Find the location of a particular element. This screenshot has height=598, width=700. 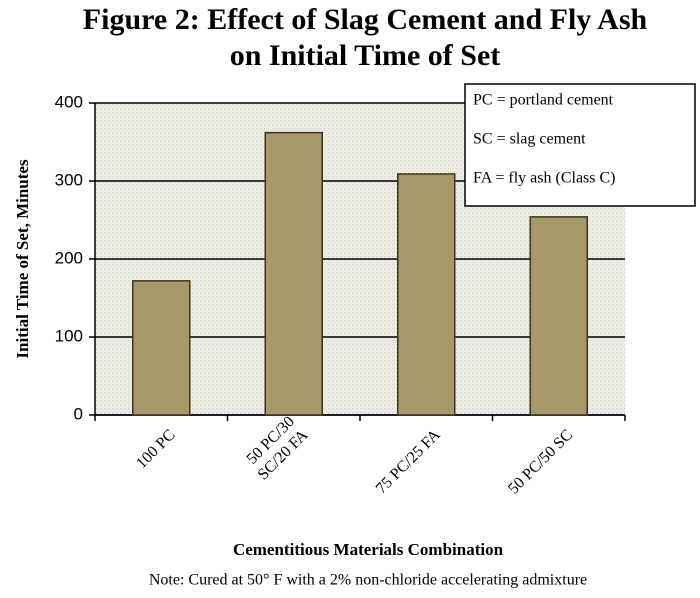

y-tick-label: 200 is located at coordinates (69, 257).